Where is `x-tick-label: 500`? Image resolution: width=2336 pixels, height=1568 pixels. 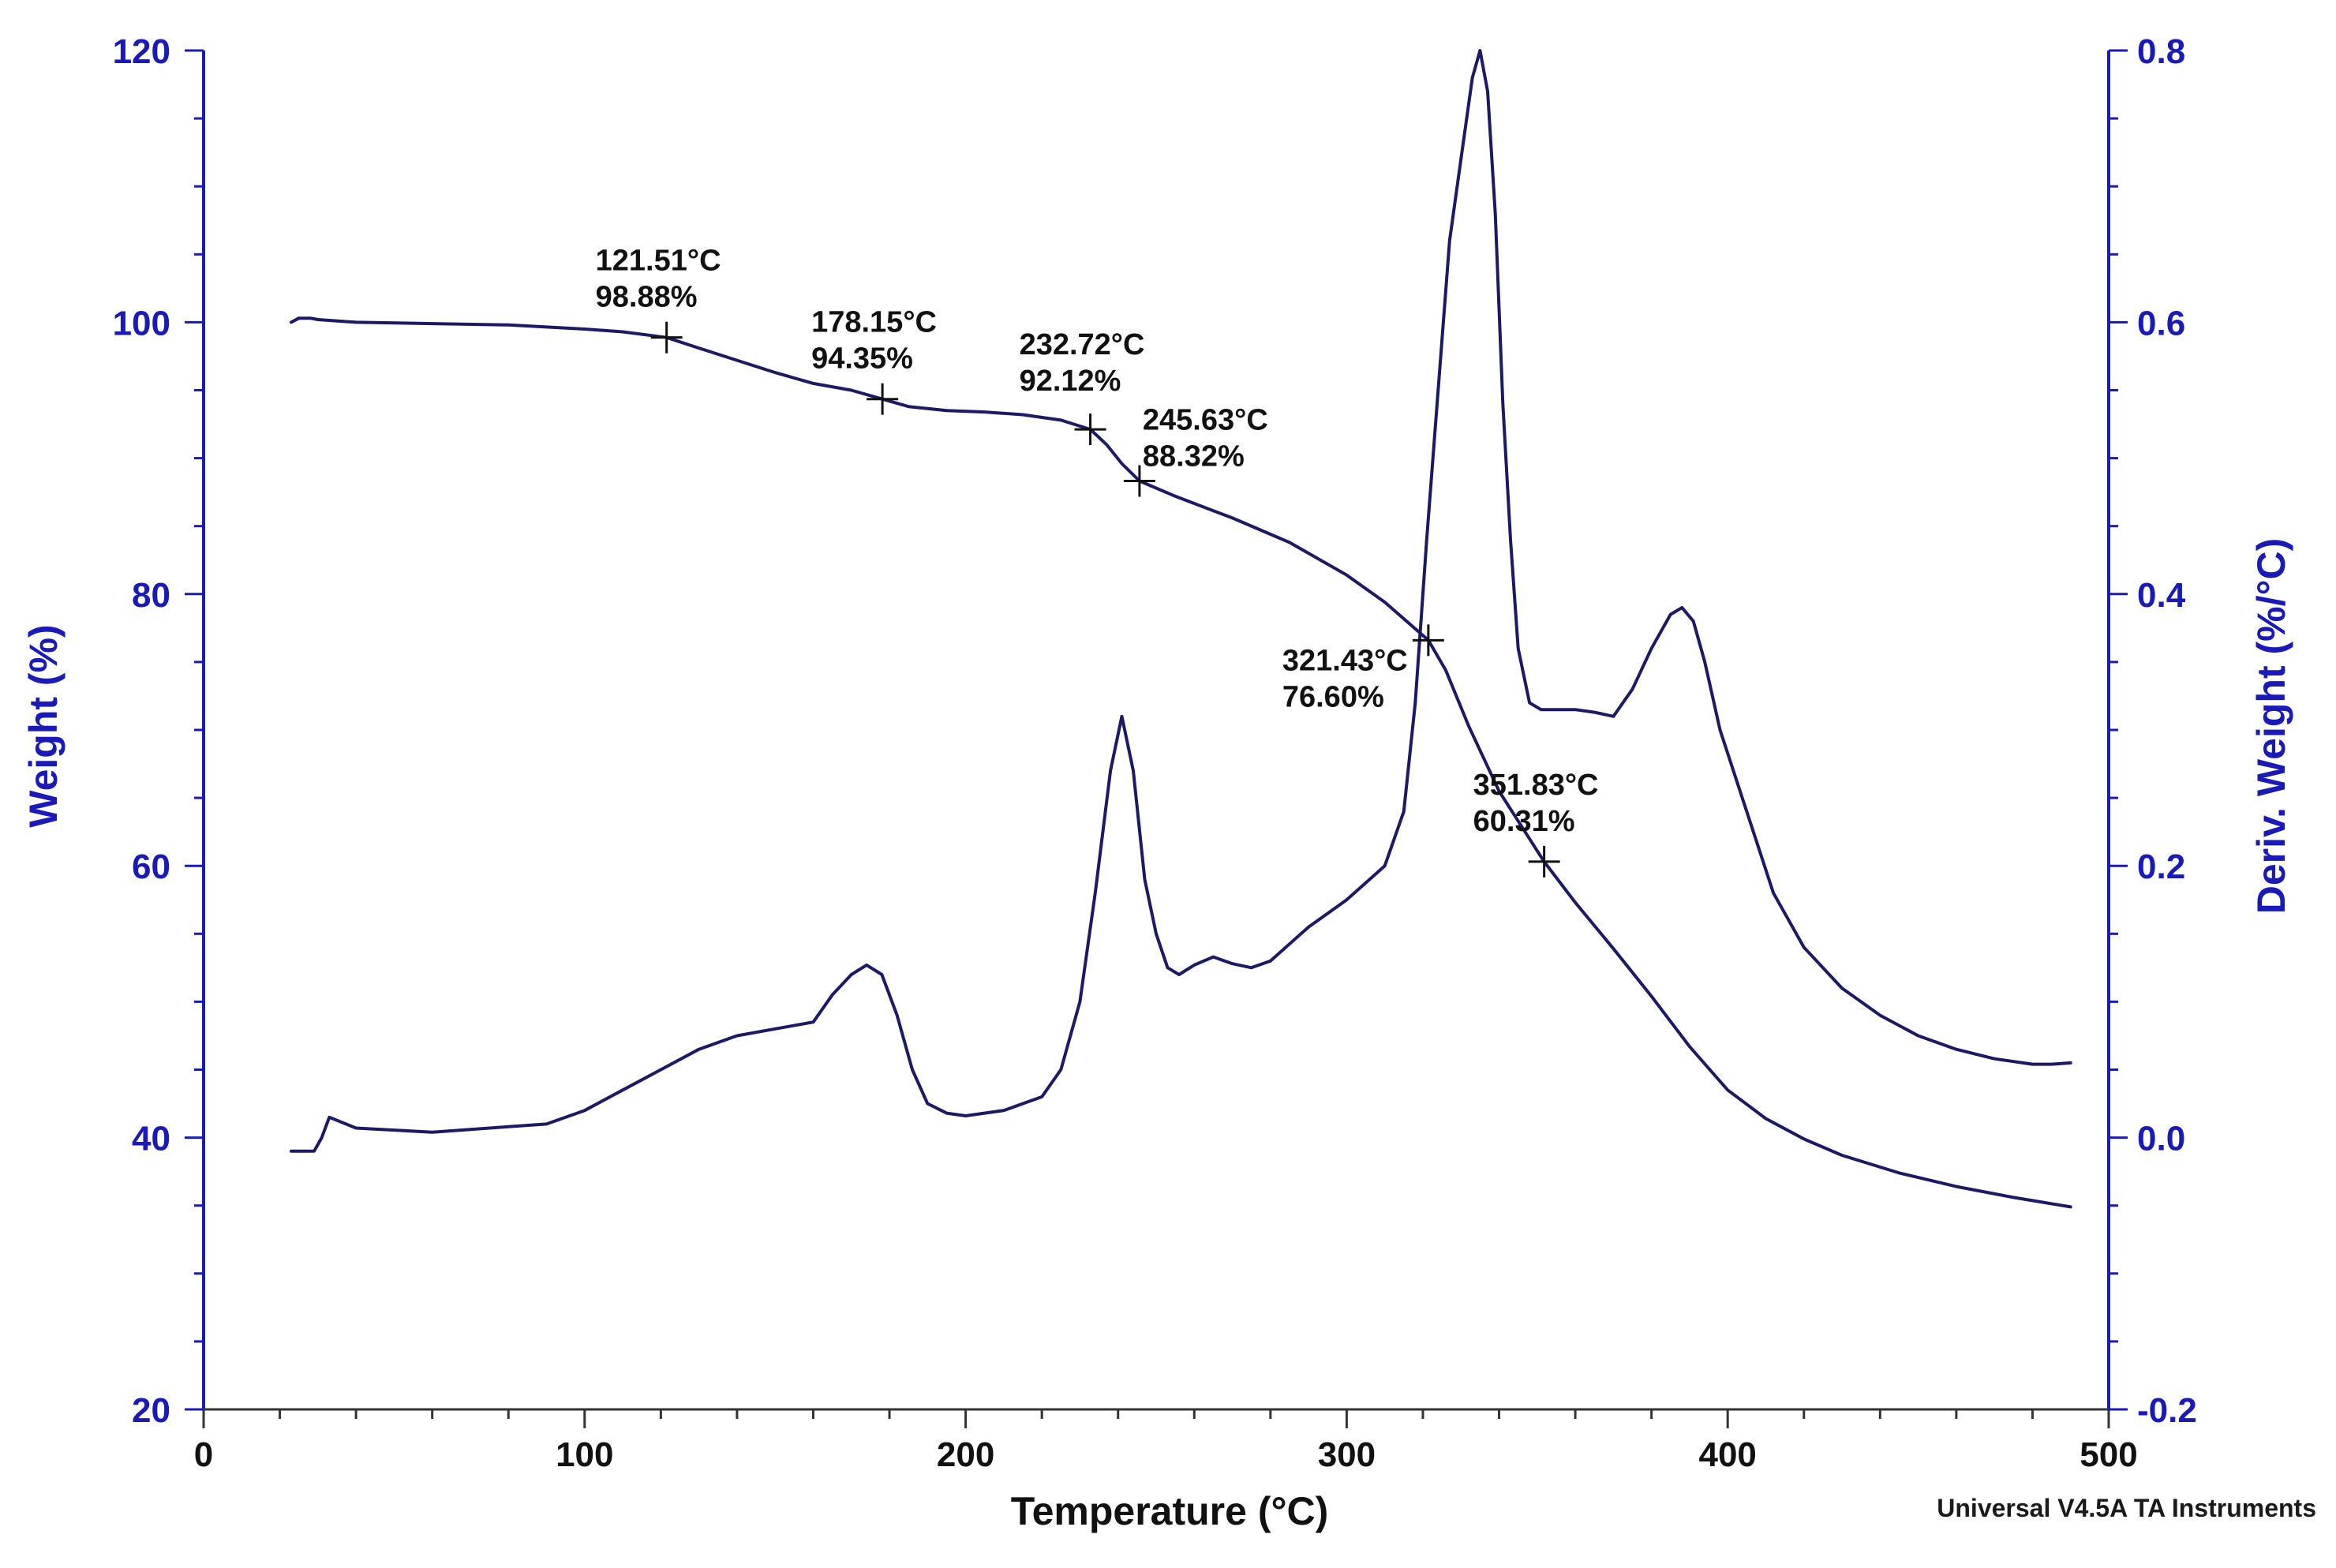 x-tick-label: 500 is located at coordinates (2108, 1455).